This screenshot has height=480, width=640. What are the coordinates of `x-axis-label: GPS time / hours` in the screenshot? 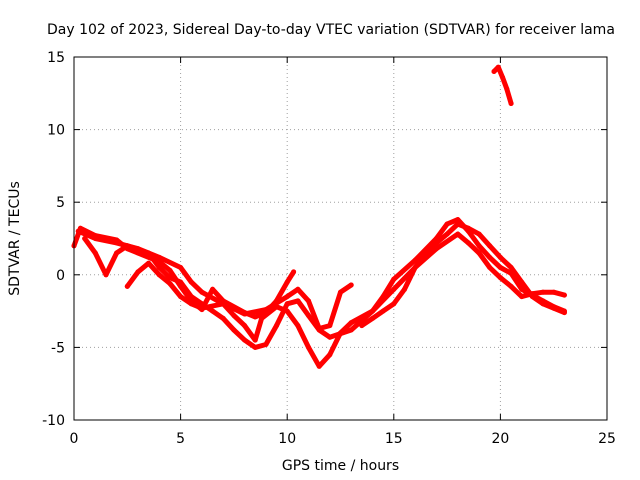 It's located at (340, 466).